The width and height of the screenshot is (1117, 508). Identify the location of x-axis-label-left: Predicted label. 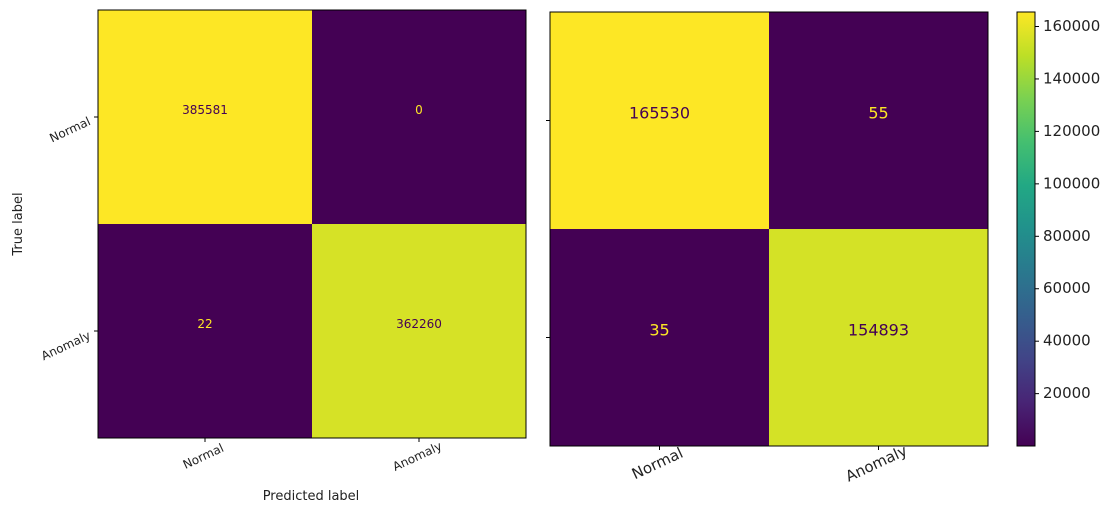
(311, 496).